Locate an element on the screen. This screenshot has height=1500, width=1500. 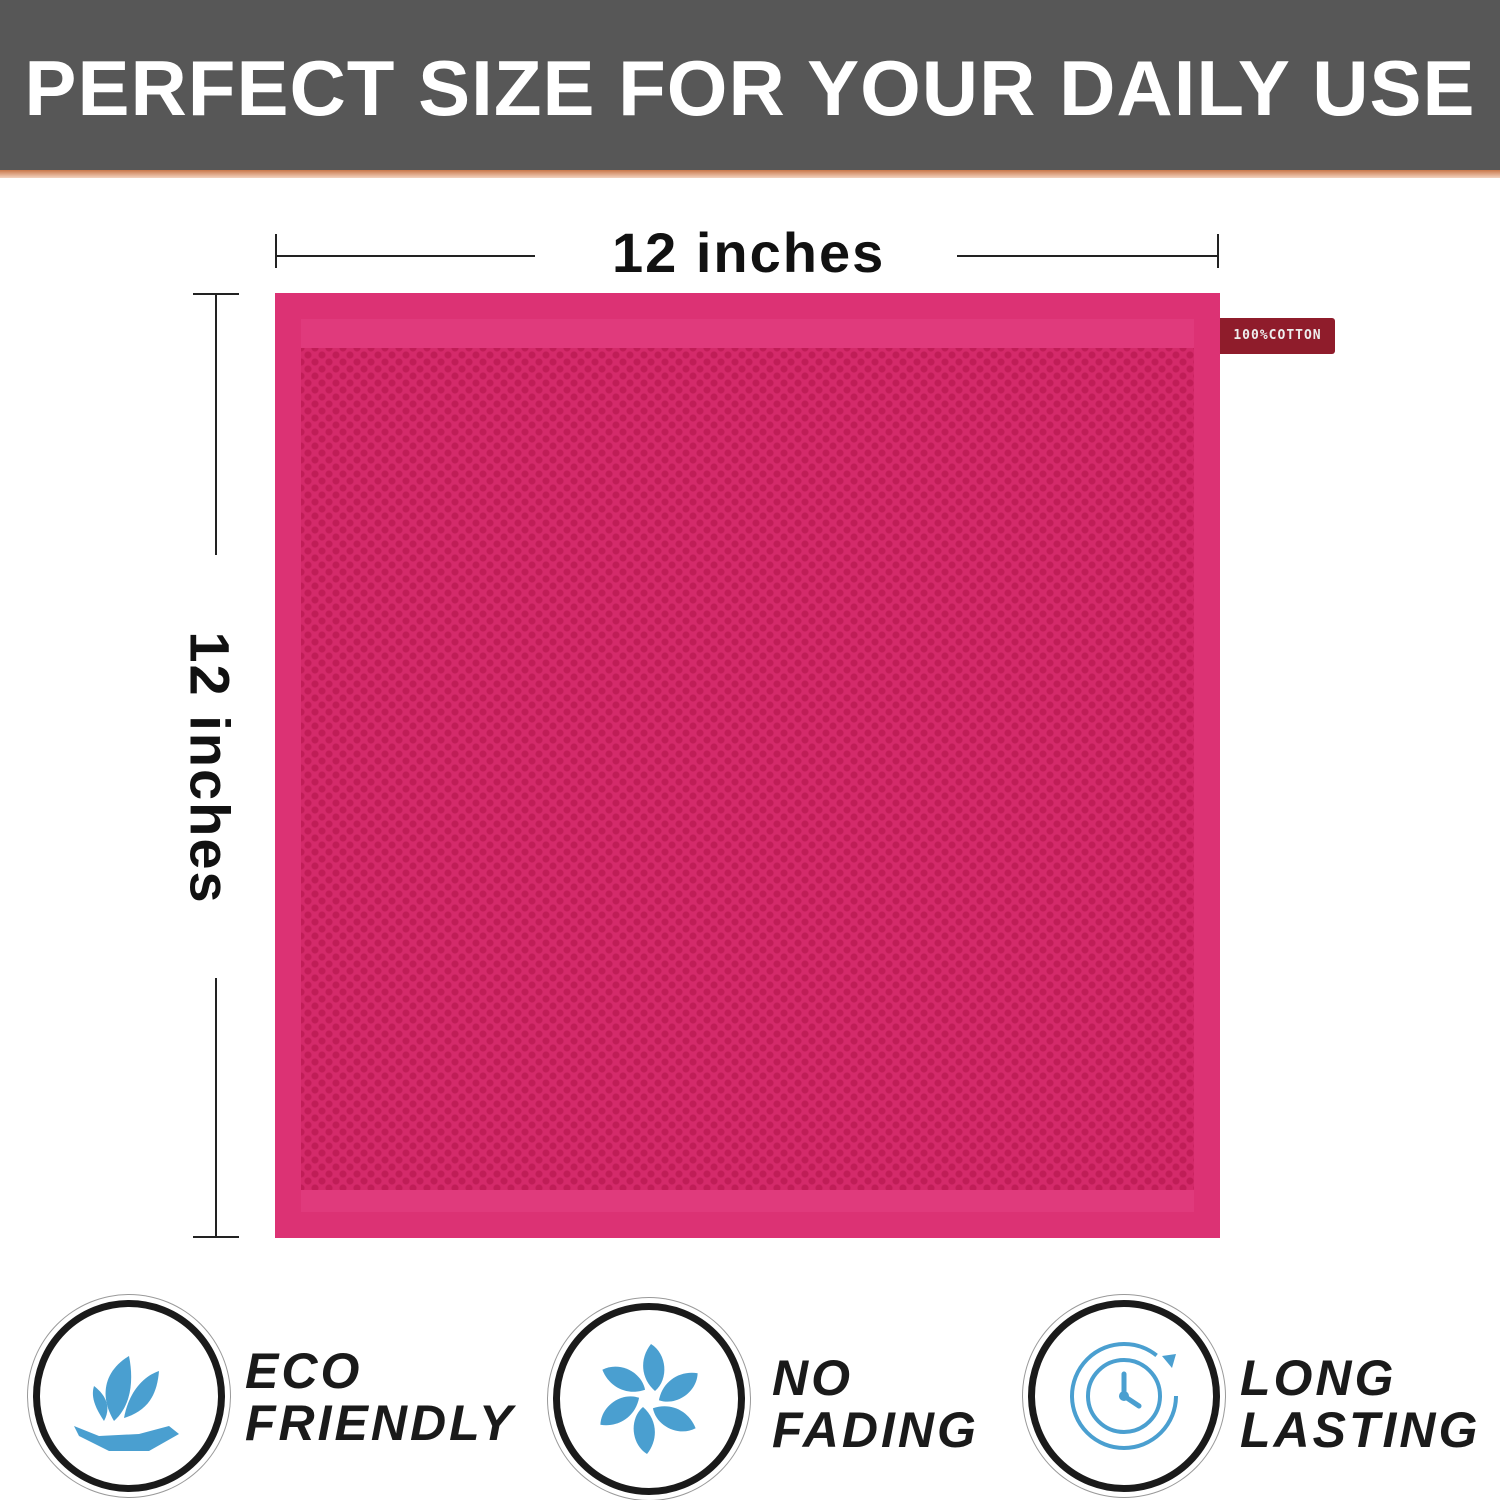
feature-line: NO is located at coordinates (812, 1378).